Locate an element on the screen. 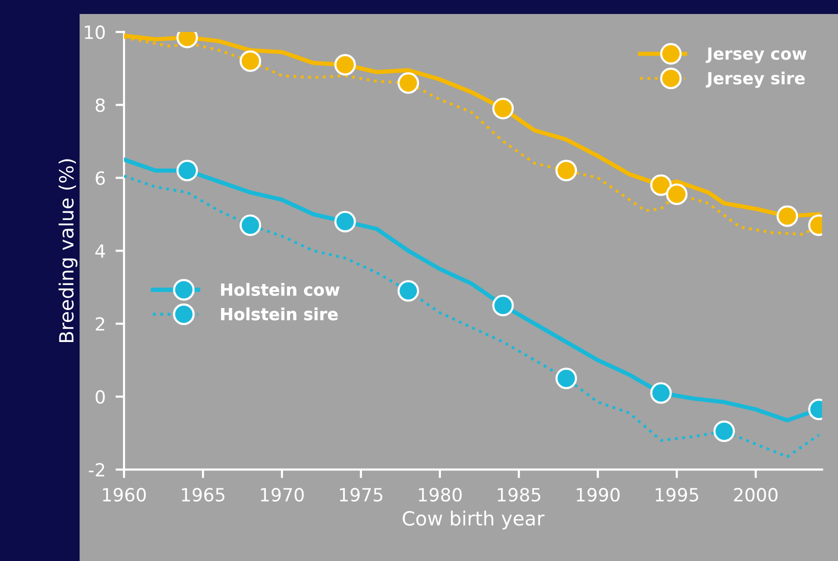 This screenshot has height=561, width=838. legend-label: Jersey cow is located at coordinates (756, 55).